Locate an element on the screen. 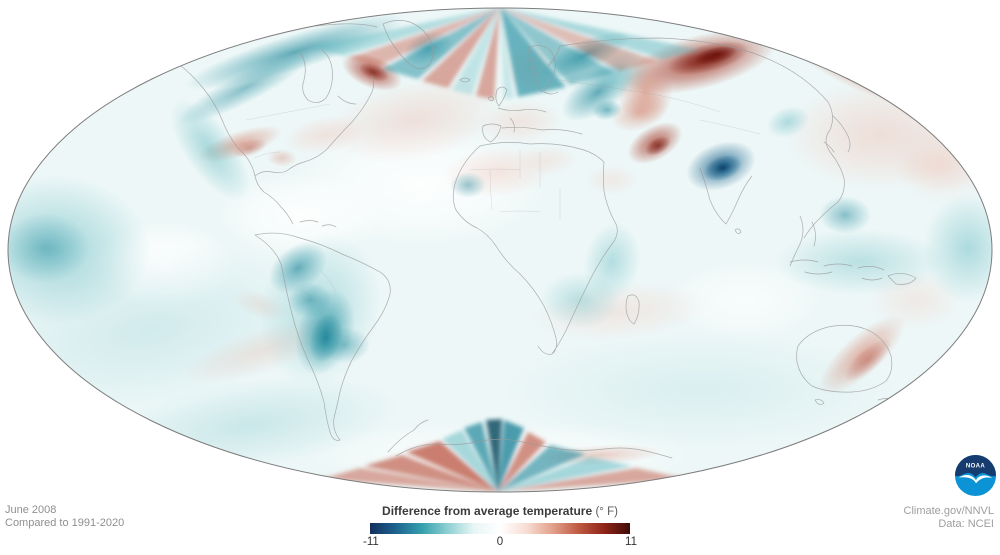  colorbar-tick-min: -11 is located at coordinates (371, 542).